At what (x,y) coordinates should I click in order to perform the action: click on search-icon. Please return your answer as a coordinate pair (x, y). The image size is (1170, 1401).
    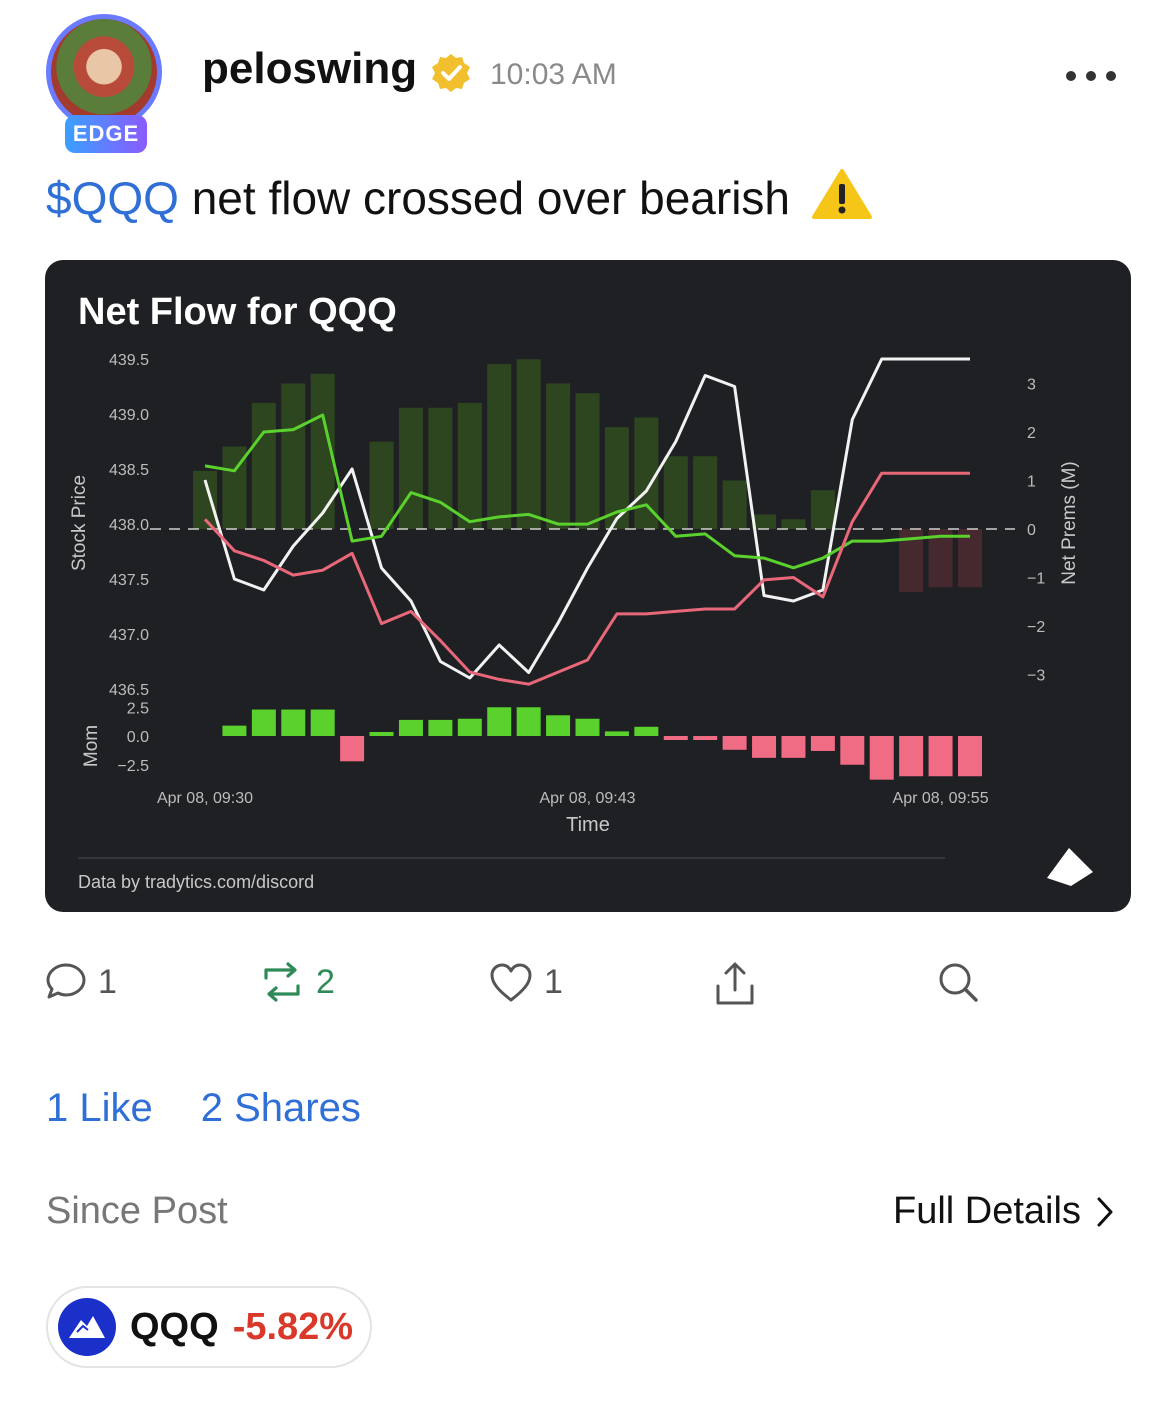
    Looking at the image, I should click on (958, 982).